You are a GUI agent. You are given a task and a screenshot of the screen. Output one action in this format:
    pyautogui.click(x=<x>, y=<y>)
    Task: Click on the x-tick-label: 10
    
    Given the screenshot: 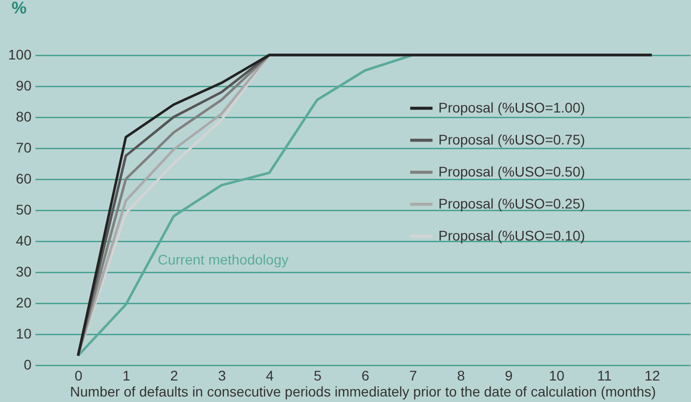 What is the action you would take?
    pyautogui.click(x=556, y=376)
    